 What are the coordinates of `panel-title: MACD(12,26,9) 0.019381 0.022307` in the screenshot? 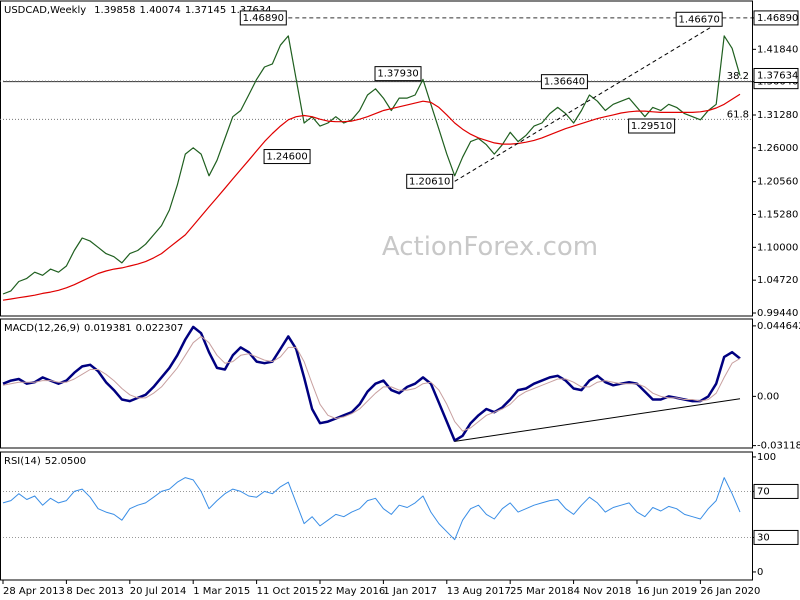 It's located at (93, 328).